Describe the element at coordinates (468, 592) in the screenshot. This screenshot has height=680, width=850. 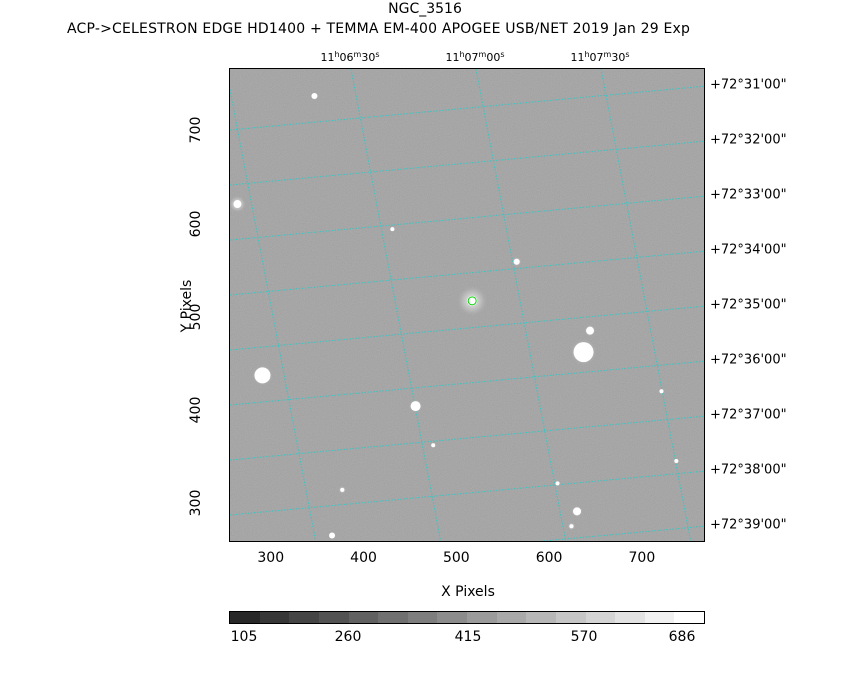
I see `x-axis-label: X Pixels` at that location.